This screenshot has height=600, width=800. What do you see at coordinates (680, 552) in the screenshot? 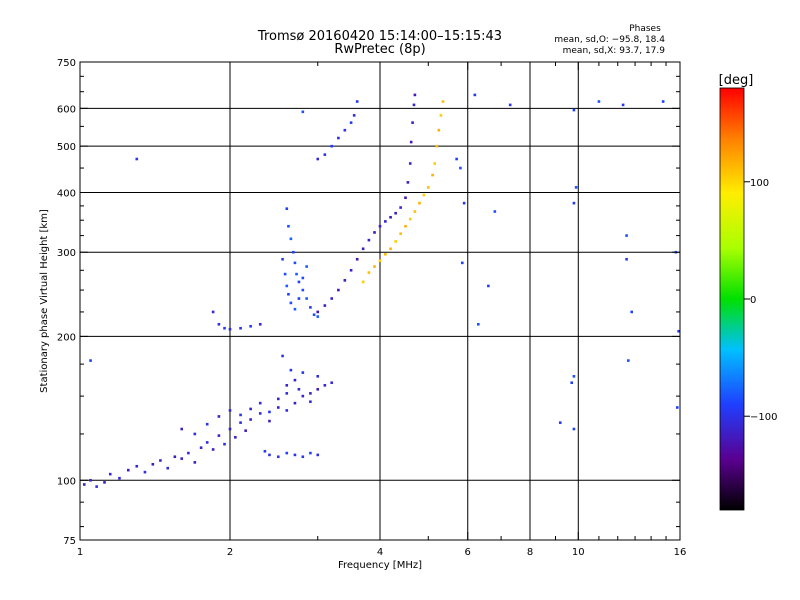
I see `x-tick-label: 16` at bounding box center [680, 552].